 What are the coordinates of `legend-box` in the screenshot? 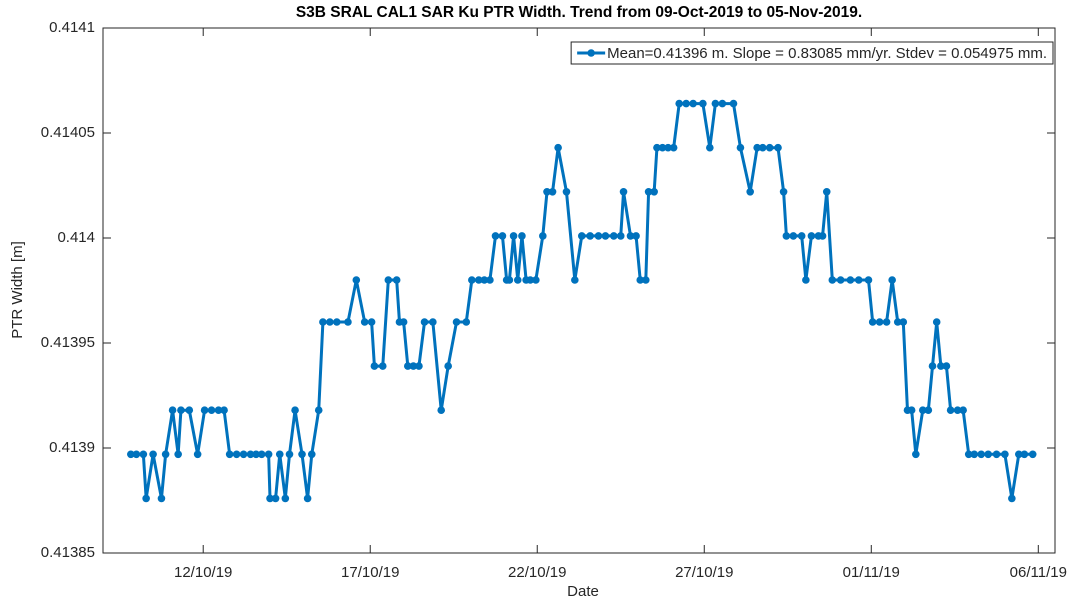 It's located at (812, 53).